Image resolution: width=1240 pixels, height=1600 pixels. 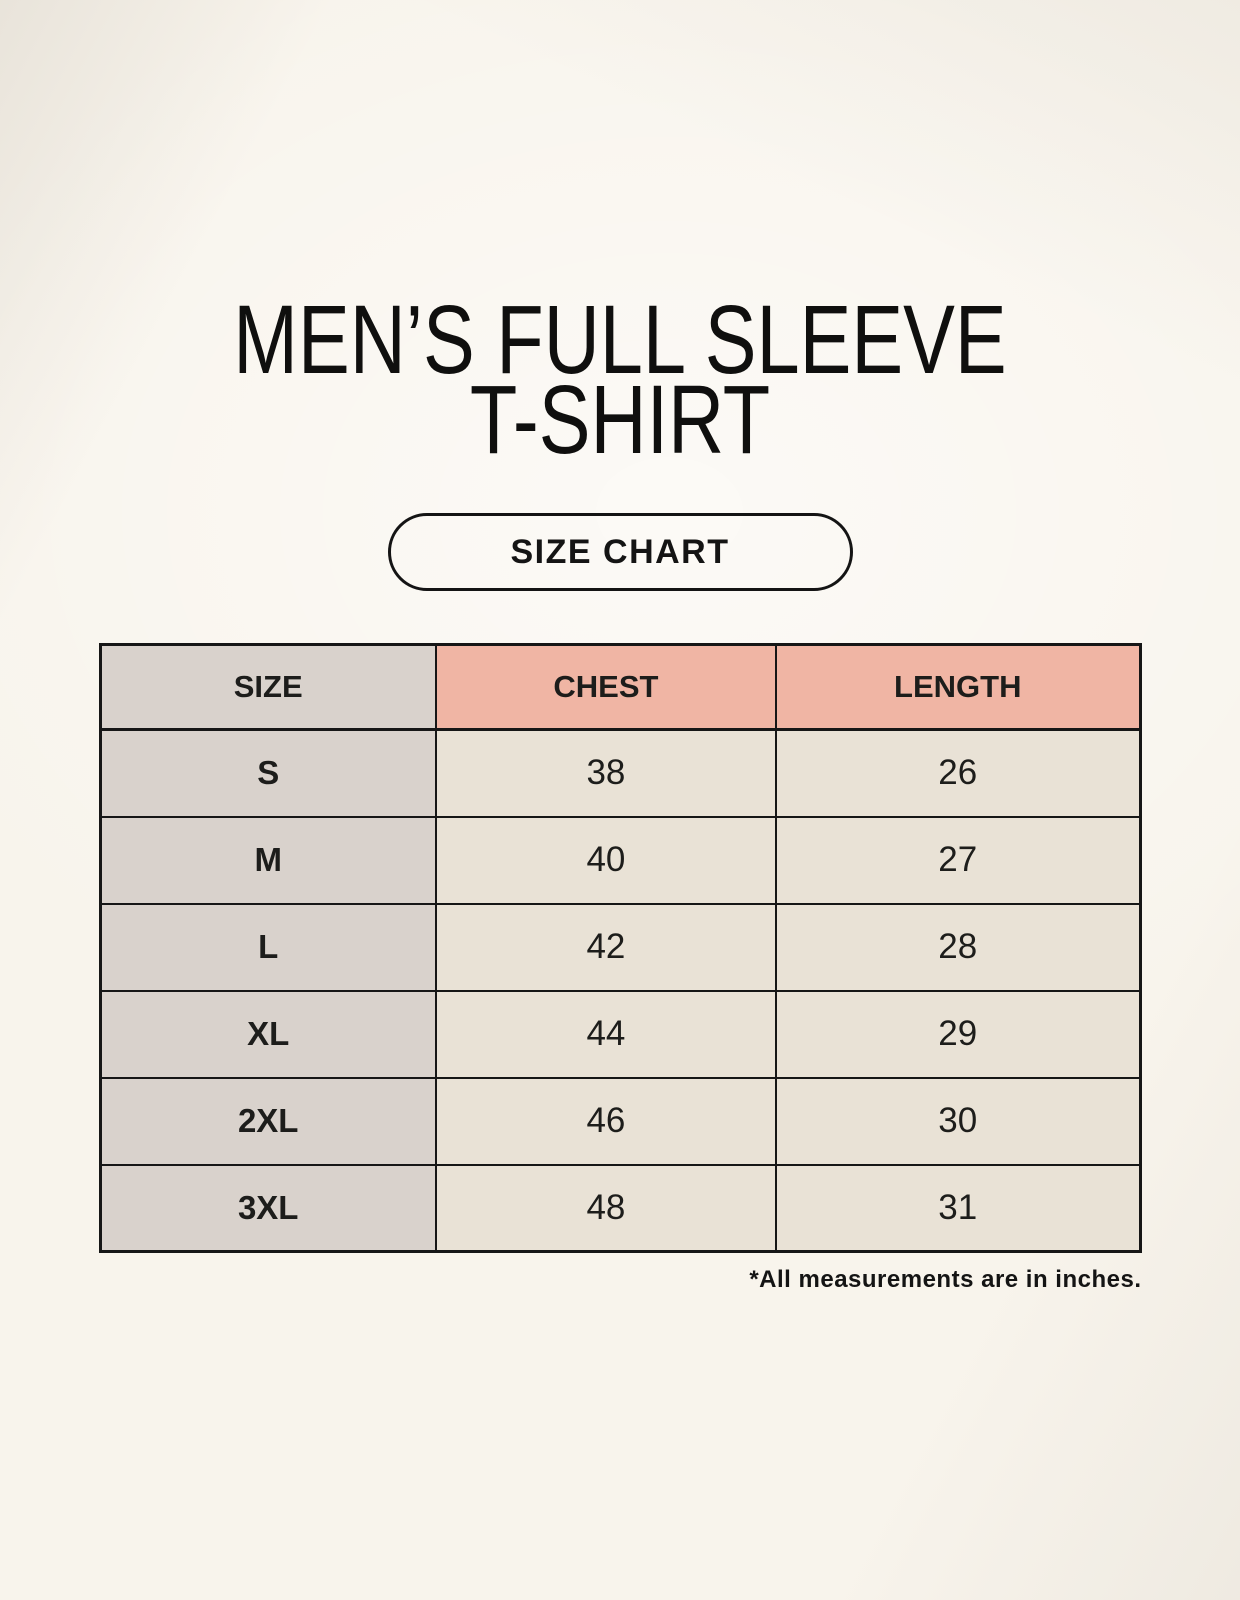 What do you see at coordinates (268, 947) in the screenshot?
I see `size-cell: L` at bounding box center [268, 947].